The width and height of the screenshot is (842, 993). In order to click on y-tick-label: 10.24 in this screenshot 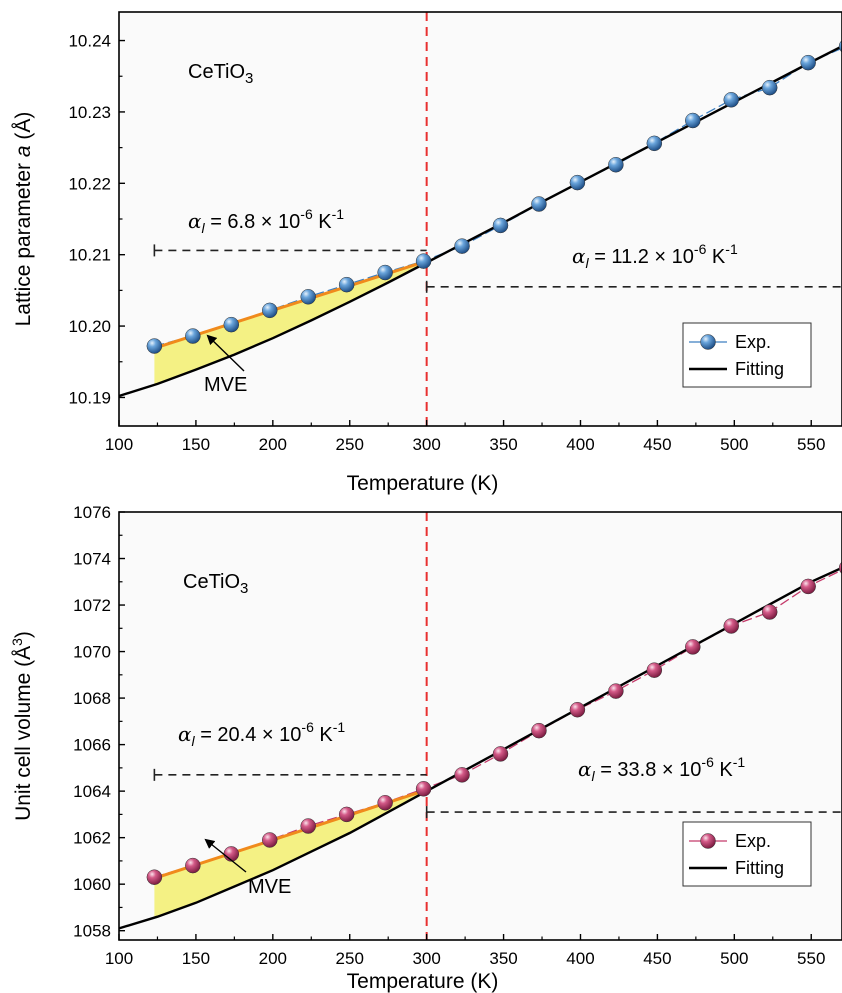, I will do `click(89, 41)`.